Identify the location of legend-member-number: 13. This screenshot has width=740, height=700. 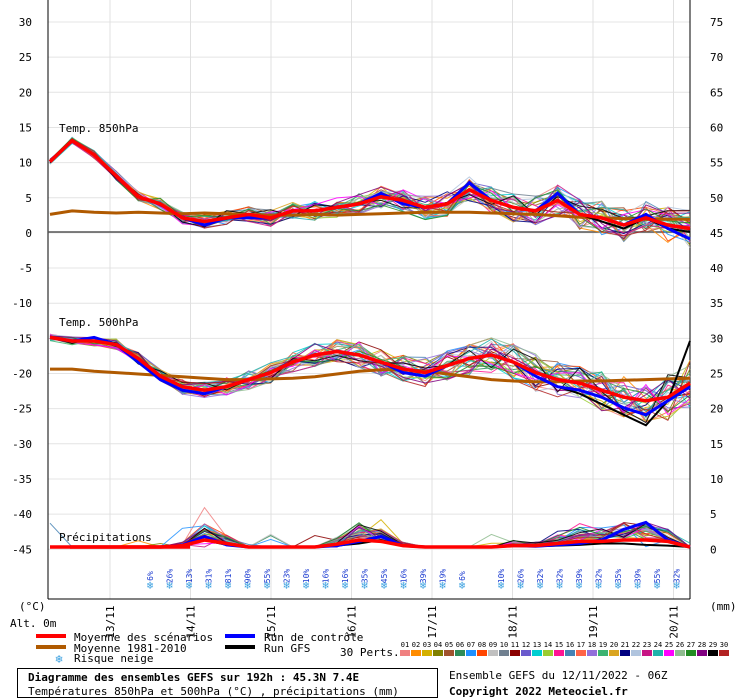
(537, 645).